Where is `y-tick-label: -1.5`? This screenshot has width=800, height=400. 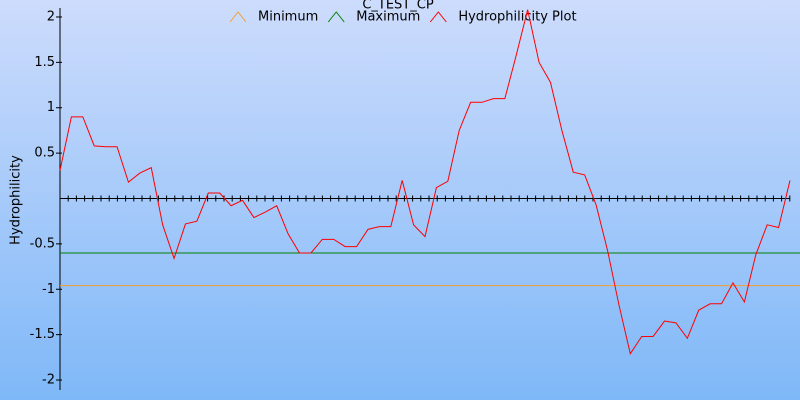 y-tick-label: -1.5 is located at coordinates (42, 334).